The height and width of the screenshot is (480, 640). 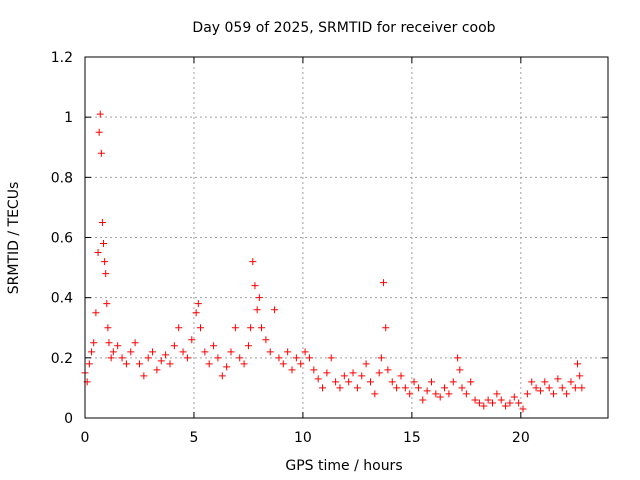 What do you see at coordinates (343, 466) in the screenshot?
I see `x-axis-label: GPS time / hours` at bounding box center [343, 466].